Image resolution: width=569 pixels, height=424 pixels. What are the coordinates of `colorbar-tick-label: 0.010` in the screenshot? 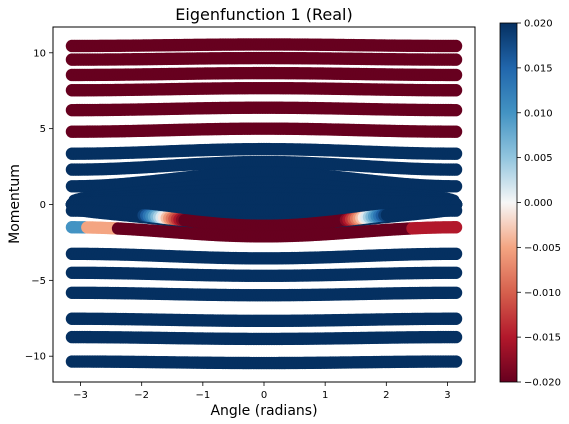 It's located at (538, 113).